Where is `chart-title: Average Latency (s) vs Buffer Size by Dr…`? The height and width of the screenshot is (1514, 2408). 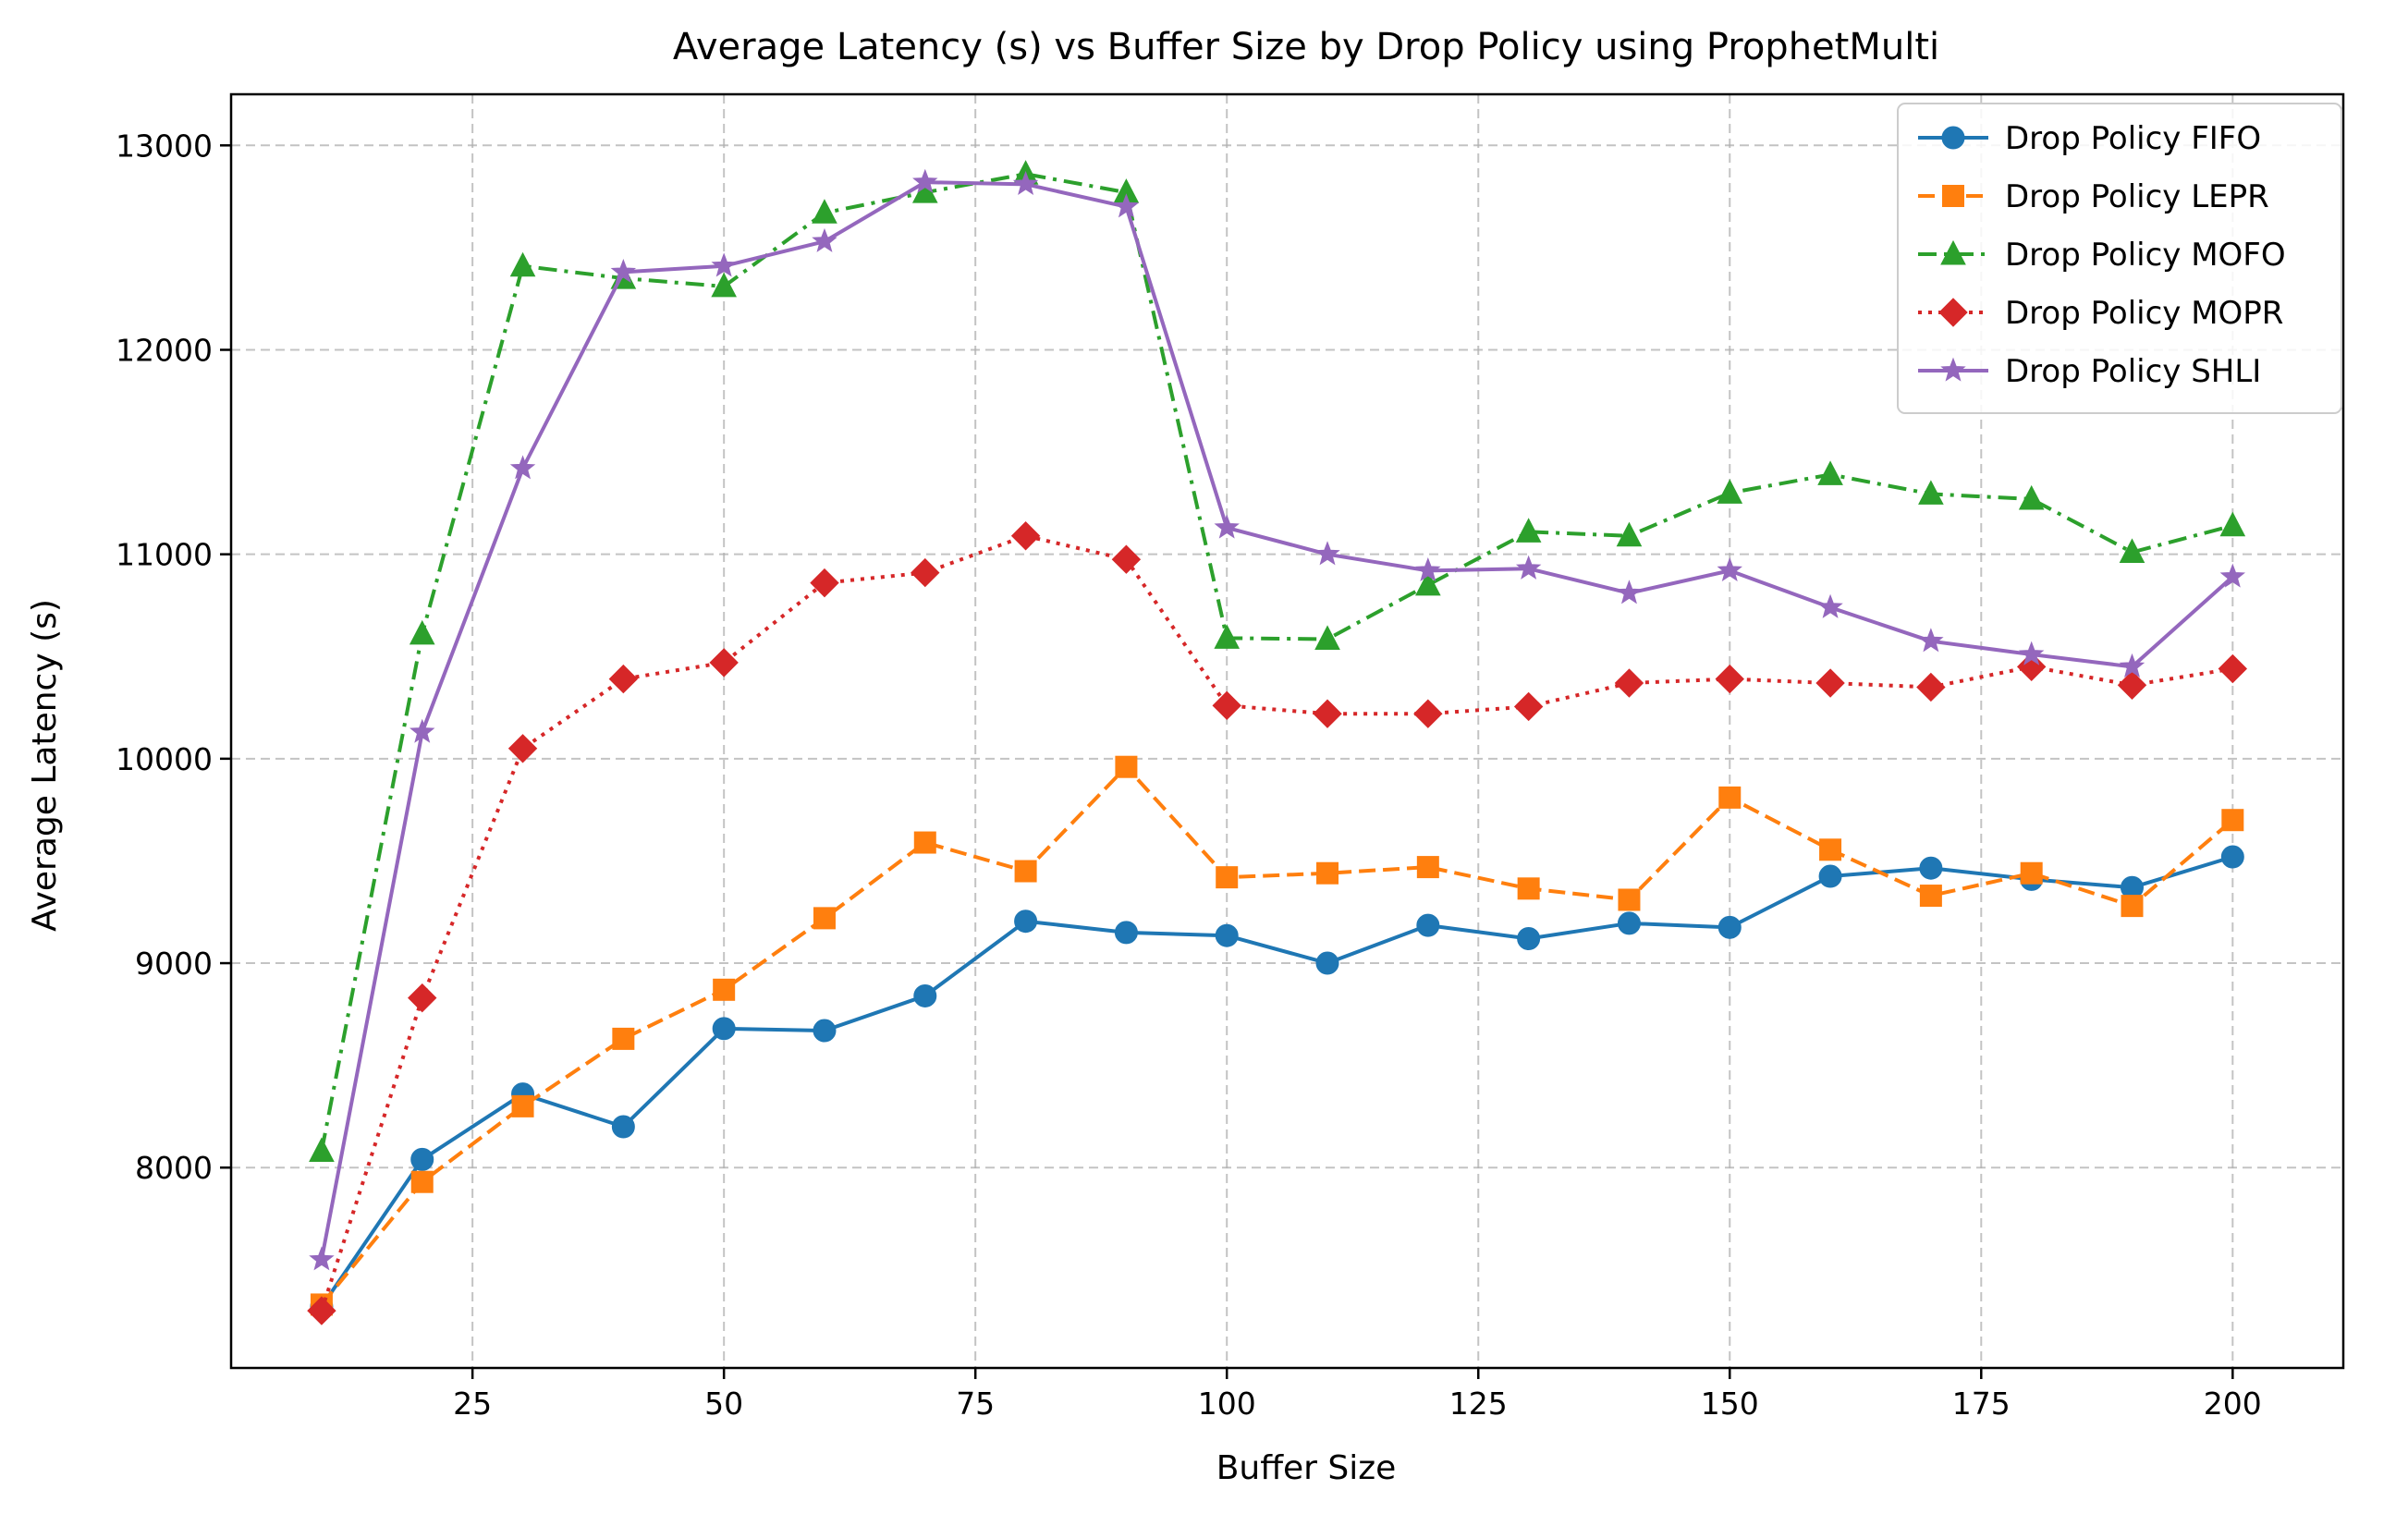
chart-title: Average Latency (s) vs Buffer Size by Dr… is located at coordinates (1306, 47).